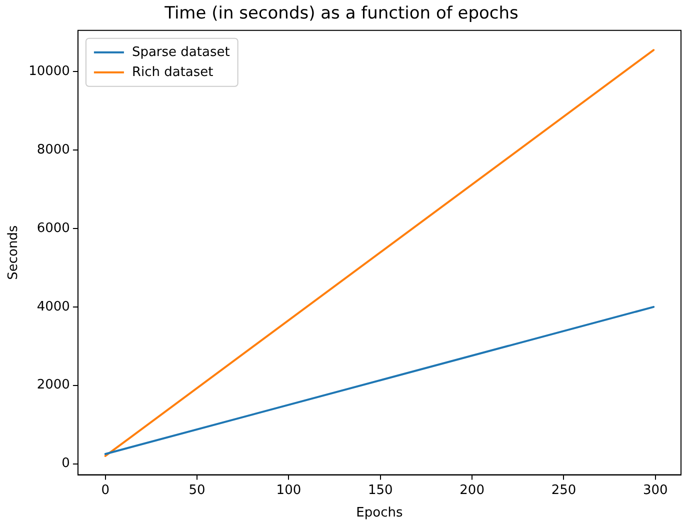 This screenshot has height=527, width=683. Describe the element at coordinates (49, 71) in the screenshot. I see `y-tick-label: 10000` at that location.